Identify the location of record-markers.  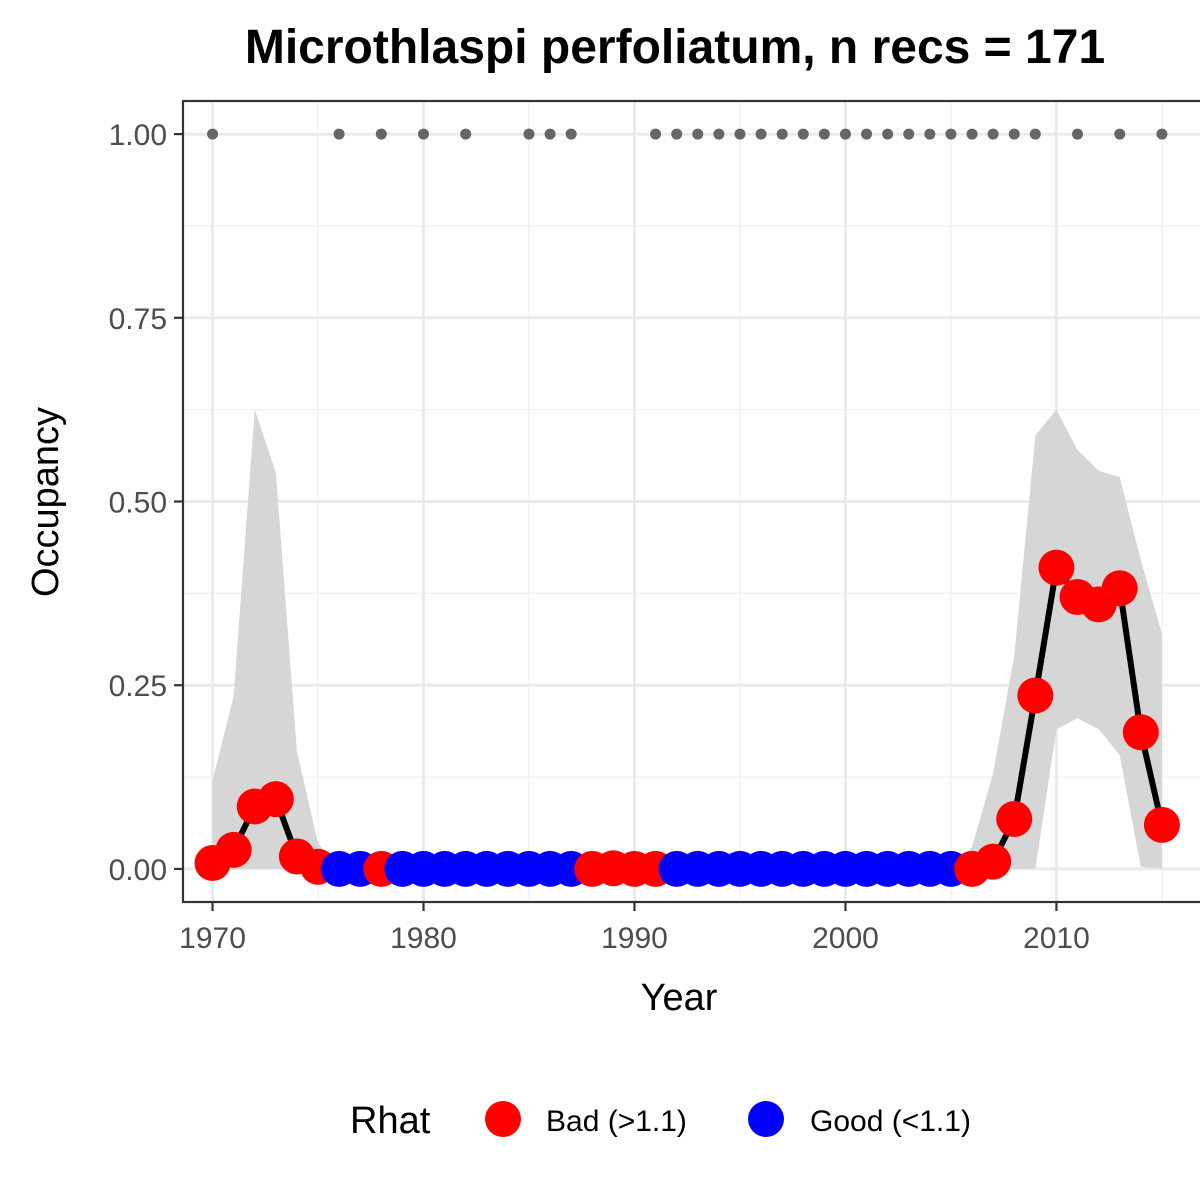
(687, 134).